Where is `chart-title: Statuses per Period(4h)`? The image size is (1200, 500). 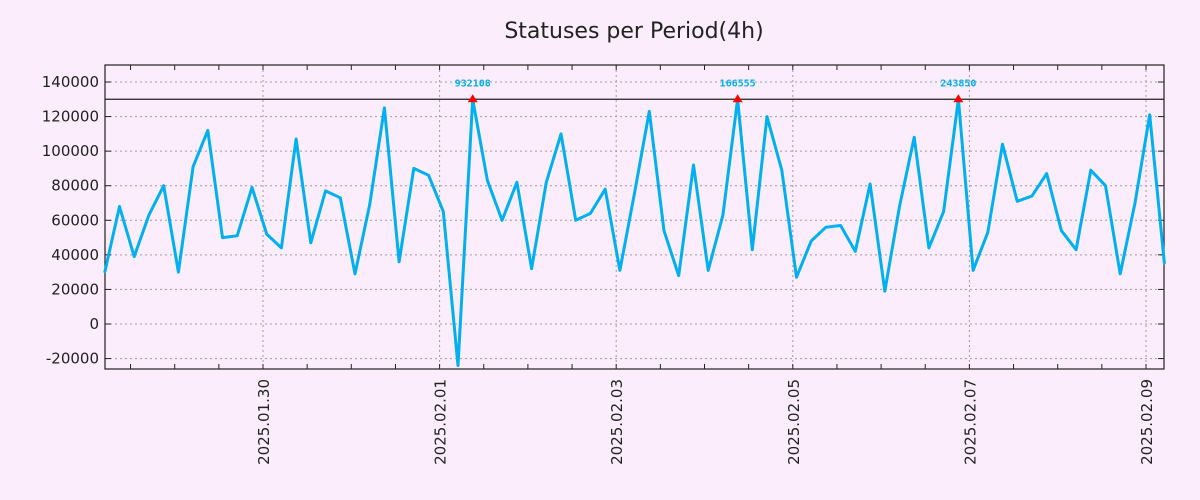
chart-title: Statuses per Period(4h) is located at coordinates (633, 31).